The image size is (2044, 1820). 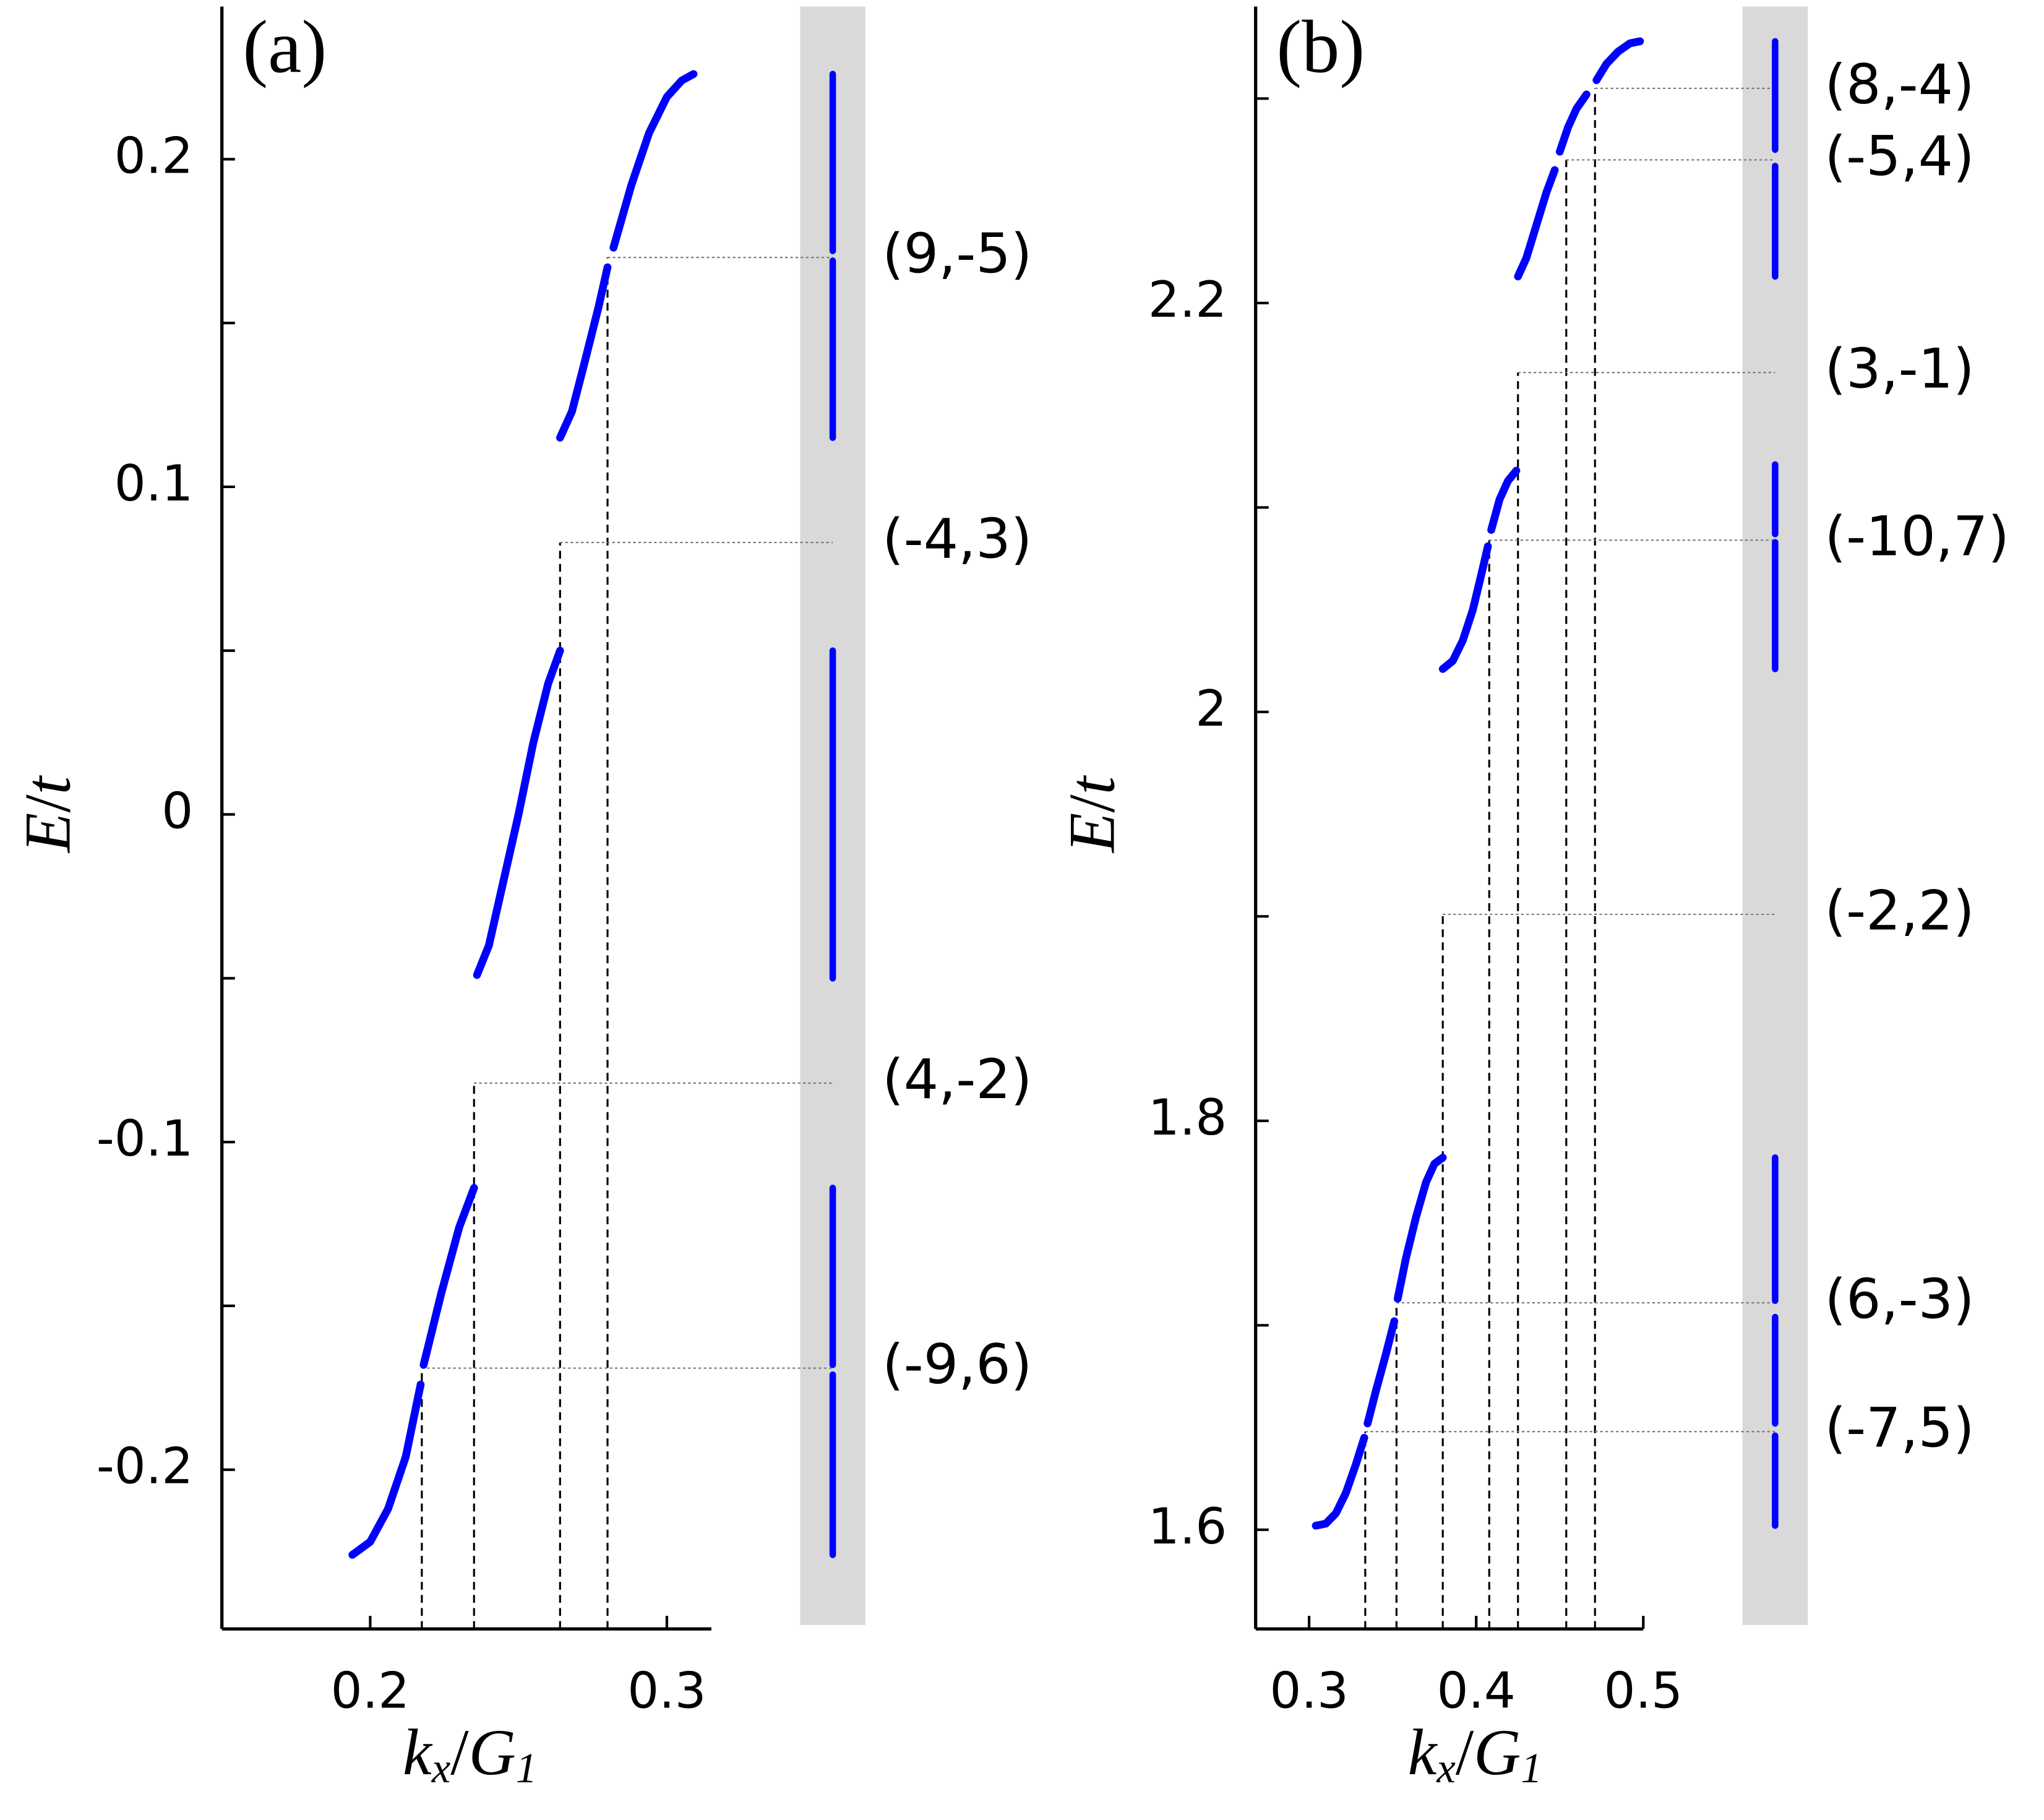 What do you see at coordinates (1900, 1299) in the screenshot?
I see `gap-label: (6,-3)` at bounding box center [1900, 1299].